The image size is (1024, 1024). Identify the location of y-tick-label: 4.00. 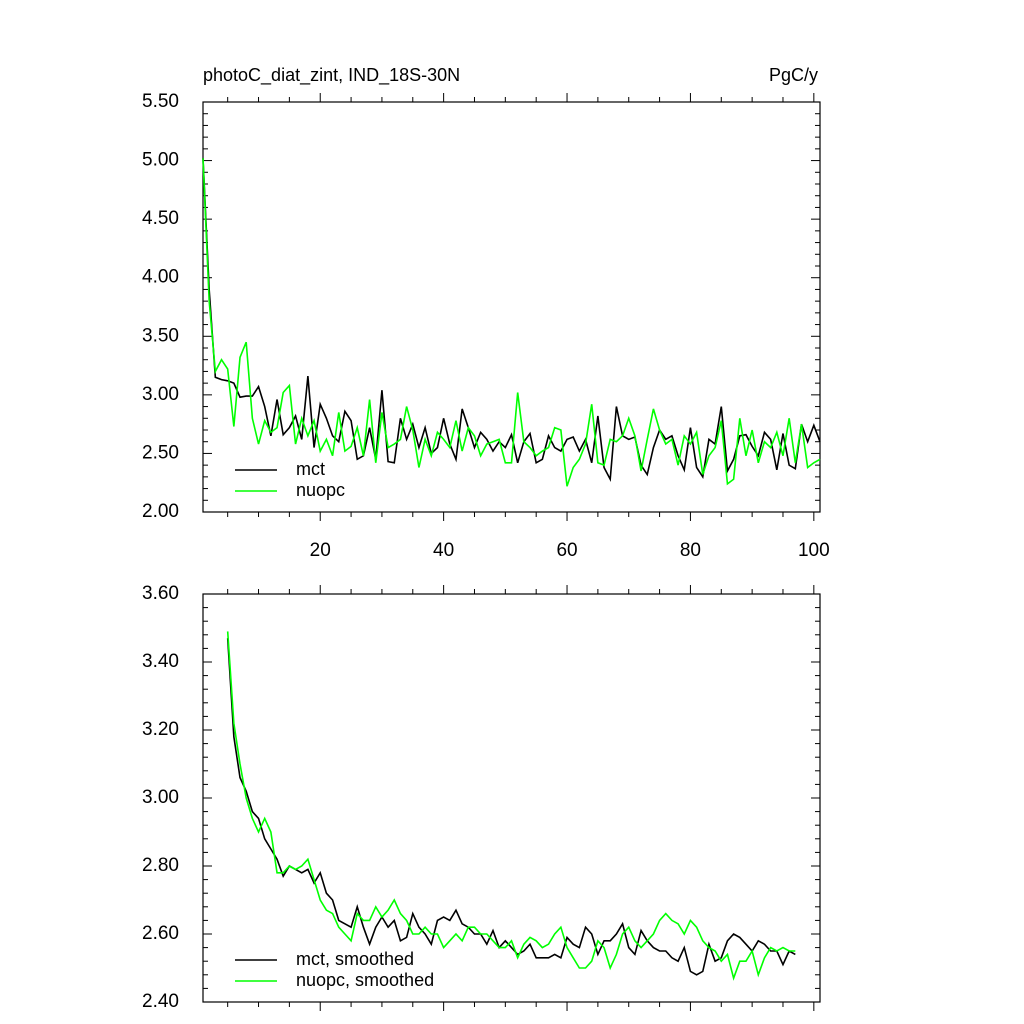
(160, 277).